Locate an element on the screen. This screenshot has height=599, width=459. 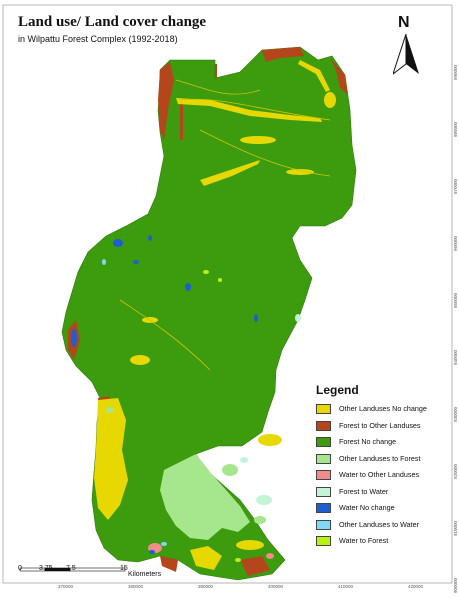
legend-item: Water No change is located at coordinates (380, 508).